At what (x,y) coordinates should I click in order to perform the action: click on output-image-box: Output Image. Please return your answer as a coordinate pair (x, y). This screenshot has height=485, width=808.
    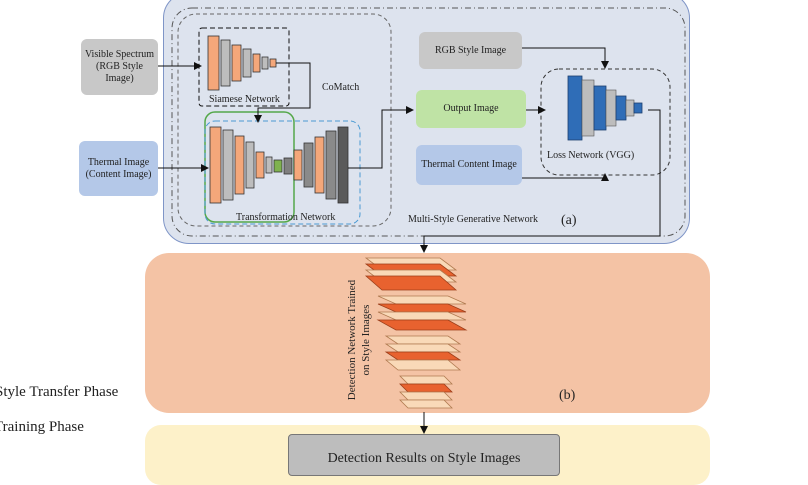
    Looking at the image, I should click on (471, 109).